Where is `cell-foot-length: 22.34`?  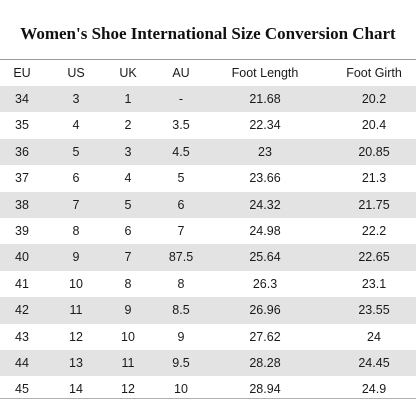
cell-foot-length: 22.34 is located at coordinates (265, 125).